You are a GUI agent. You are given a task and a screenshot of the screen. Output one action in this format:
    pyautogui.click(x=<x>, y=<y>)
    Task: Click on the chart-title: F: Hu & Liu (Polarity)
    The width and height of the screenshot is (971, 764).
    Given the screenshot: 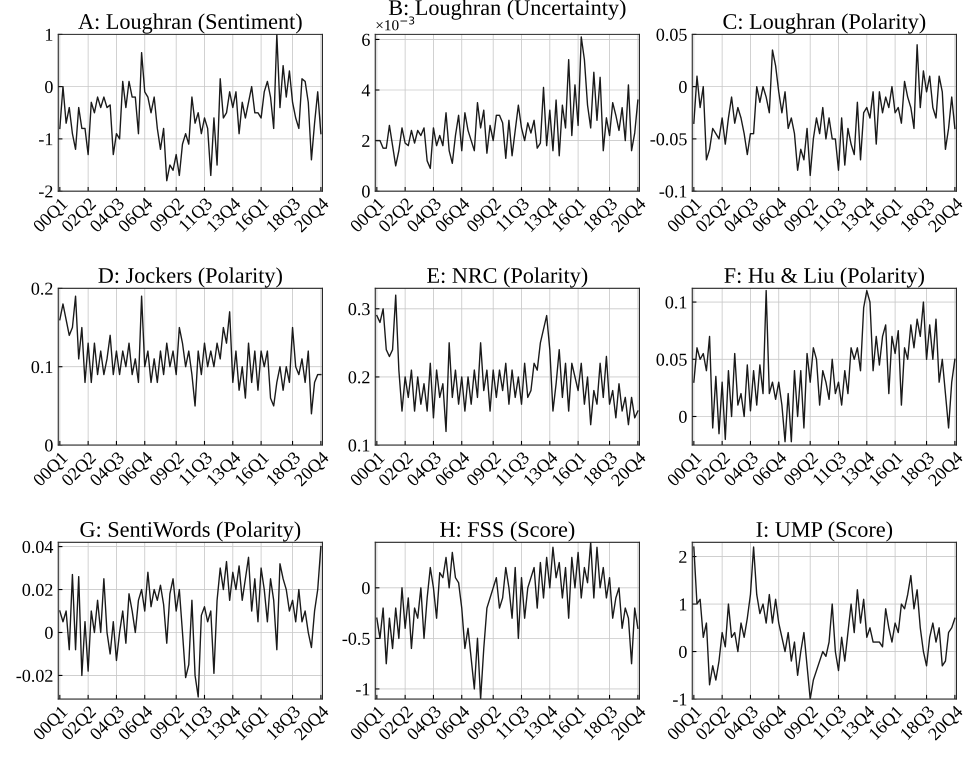 What is the action you would take?
    pyautogui.click(x=824, y=277)
    